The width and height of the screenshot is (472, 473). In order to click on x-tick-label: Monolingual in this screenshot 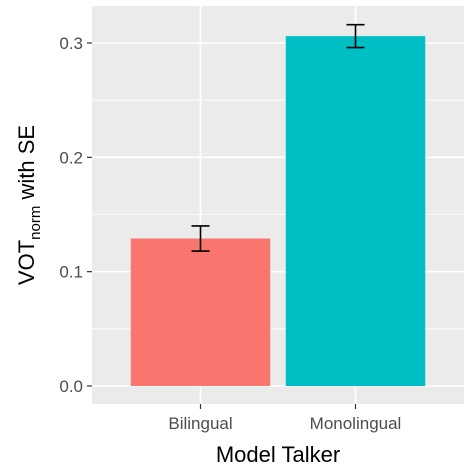, I will do `click(356, 423)`.